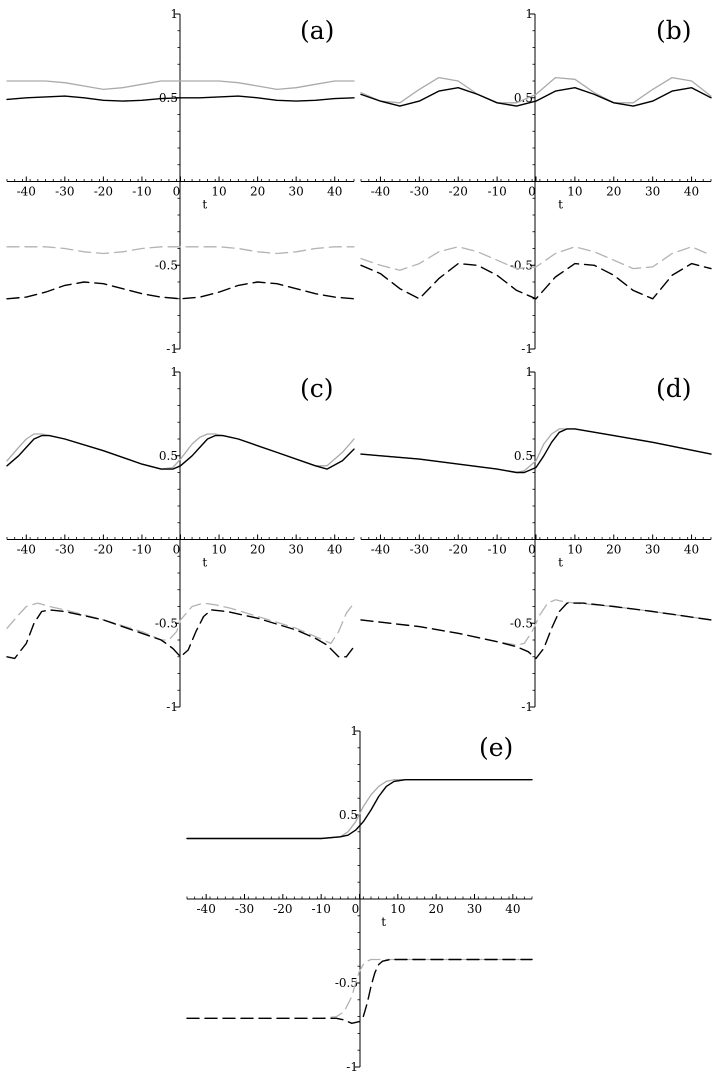 This screenshot has height=1083, width=719. What do you see at coordinates (674, 388) in the screenshot?
I see `panel-label: (d)` at bounding box center [674, 388].